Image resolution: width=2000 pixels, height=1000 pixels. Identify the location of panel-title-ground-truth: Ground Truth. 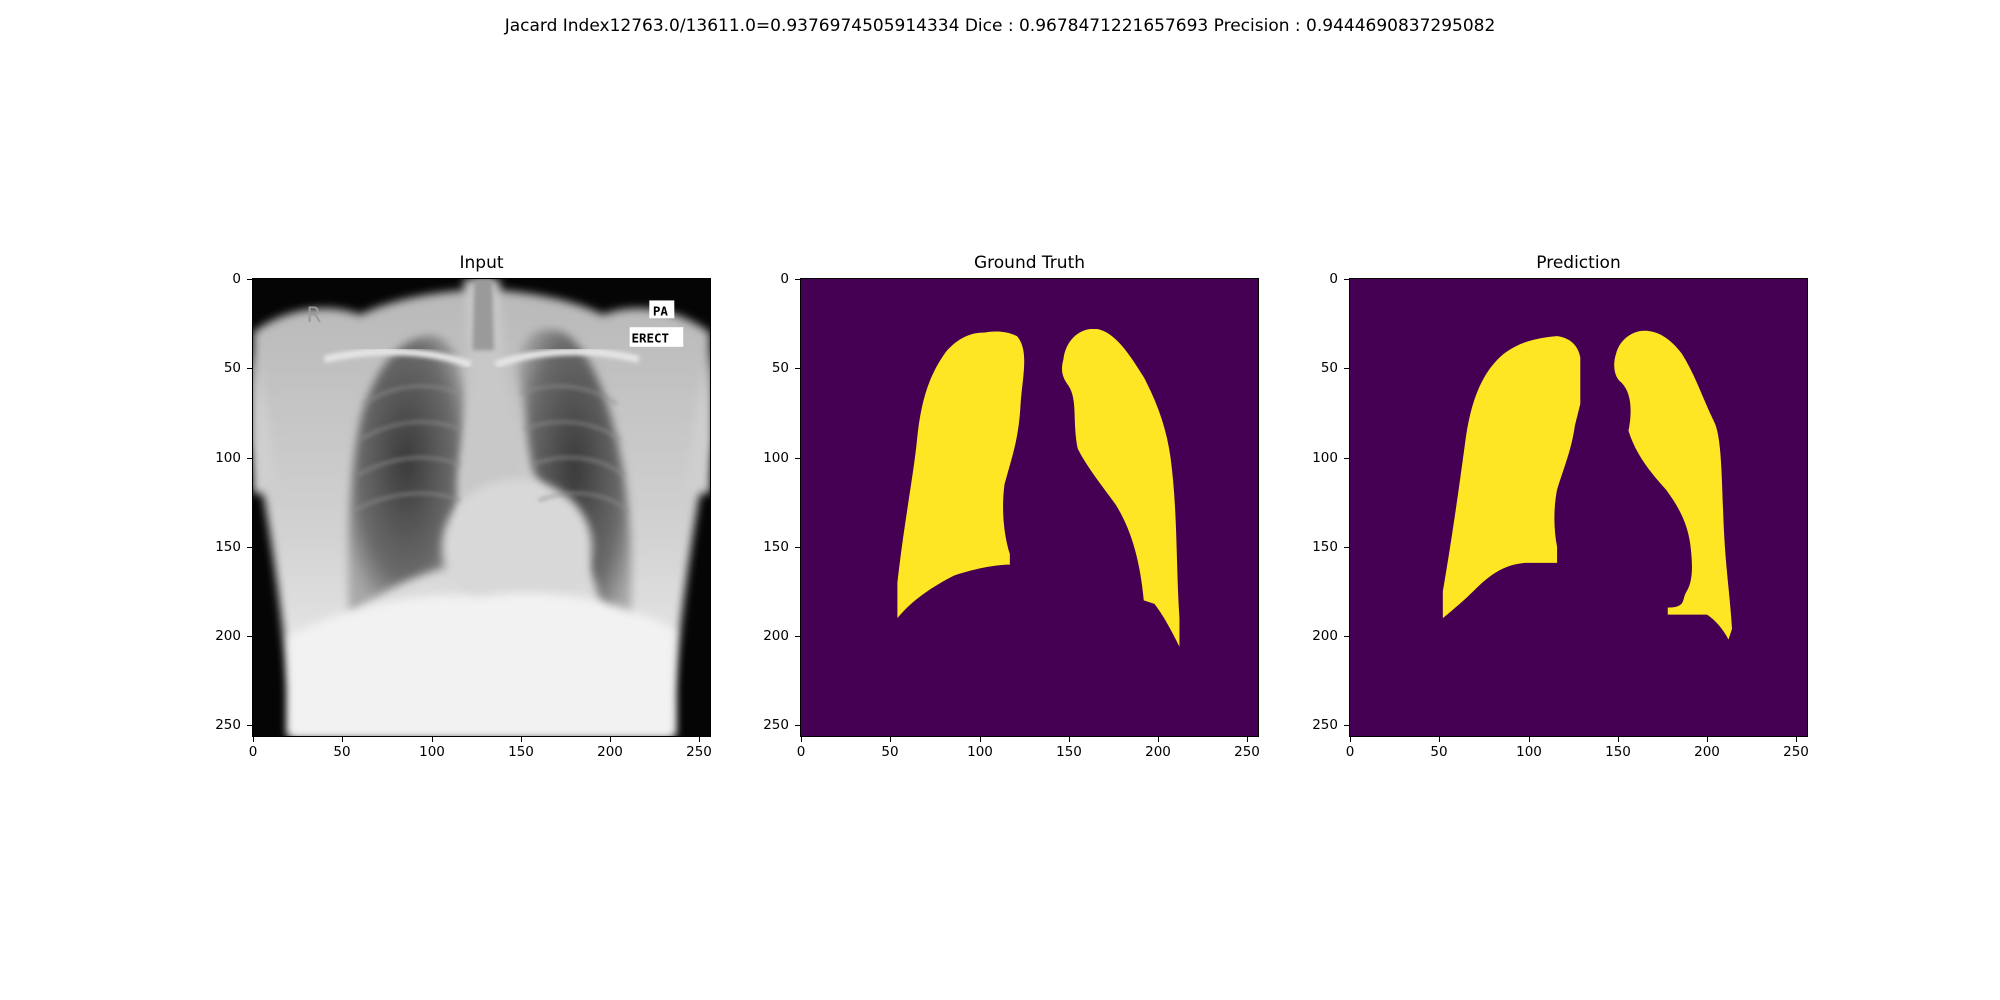
(1029, 263).